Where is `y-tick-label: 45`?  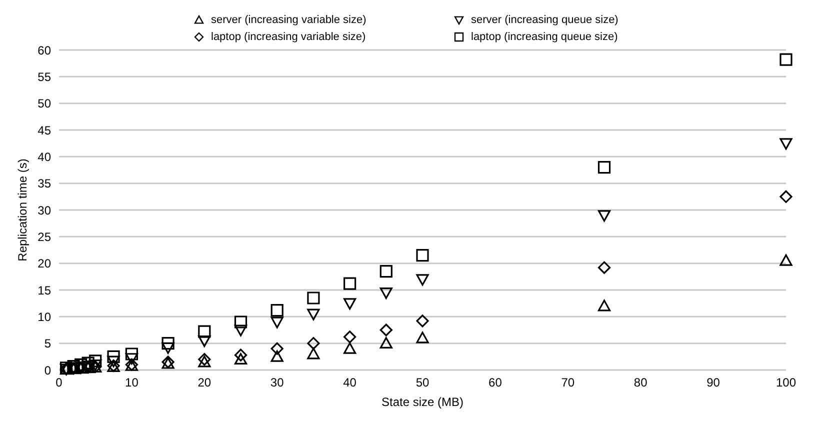 y-tick-label: 45 is located at coordinates (45, 130).